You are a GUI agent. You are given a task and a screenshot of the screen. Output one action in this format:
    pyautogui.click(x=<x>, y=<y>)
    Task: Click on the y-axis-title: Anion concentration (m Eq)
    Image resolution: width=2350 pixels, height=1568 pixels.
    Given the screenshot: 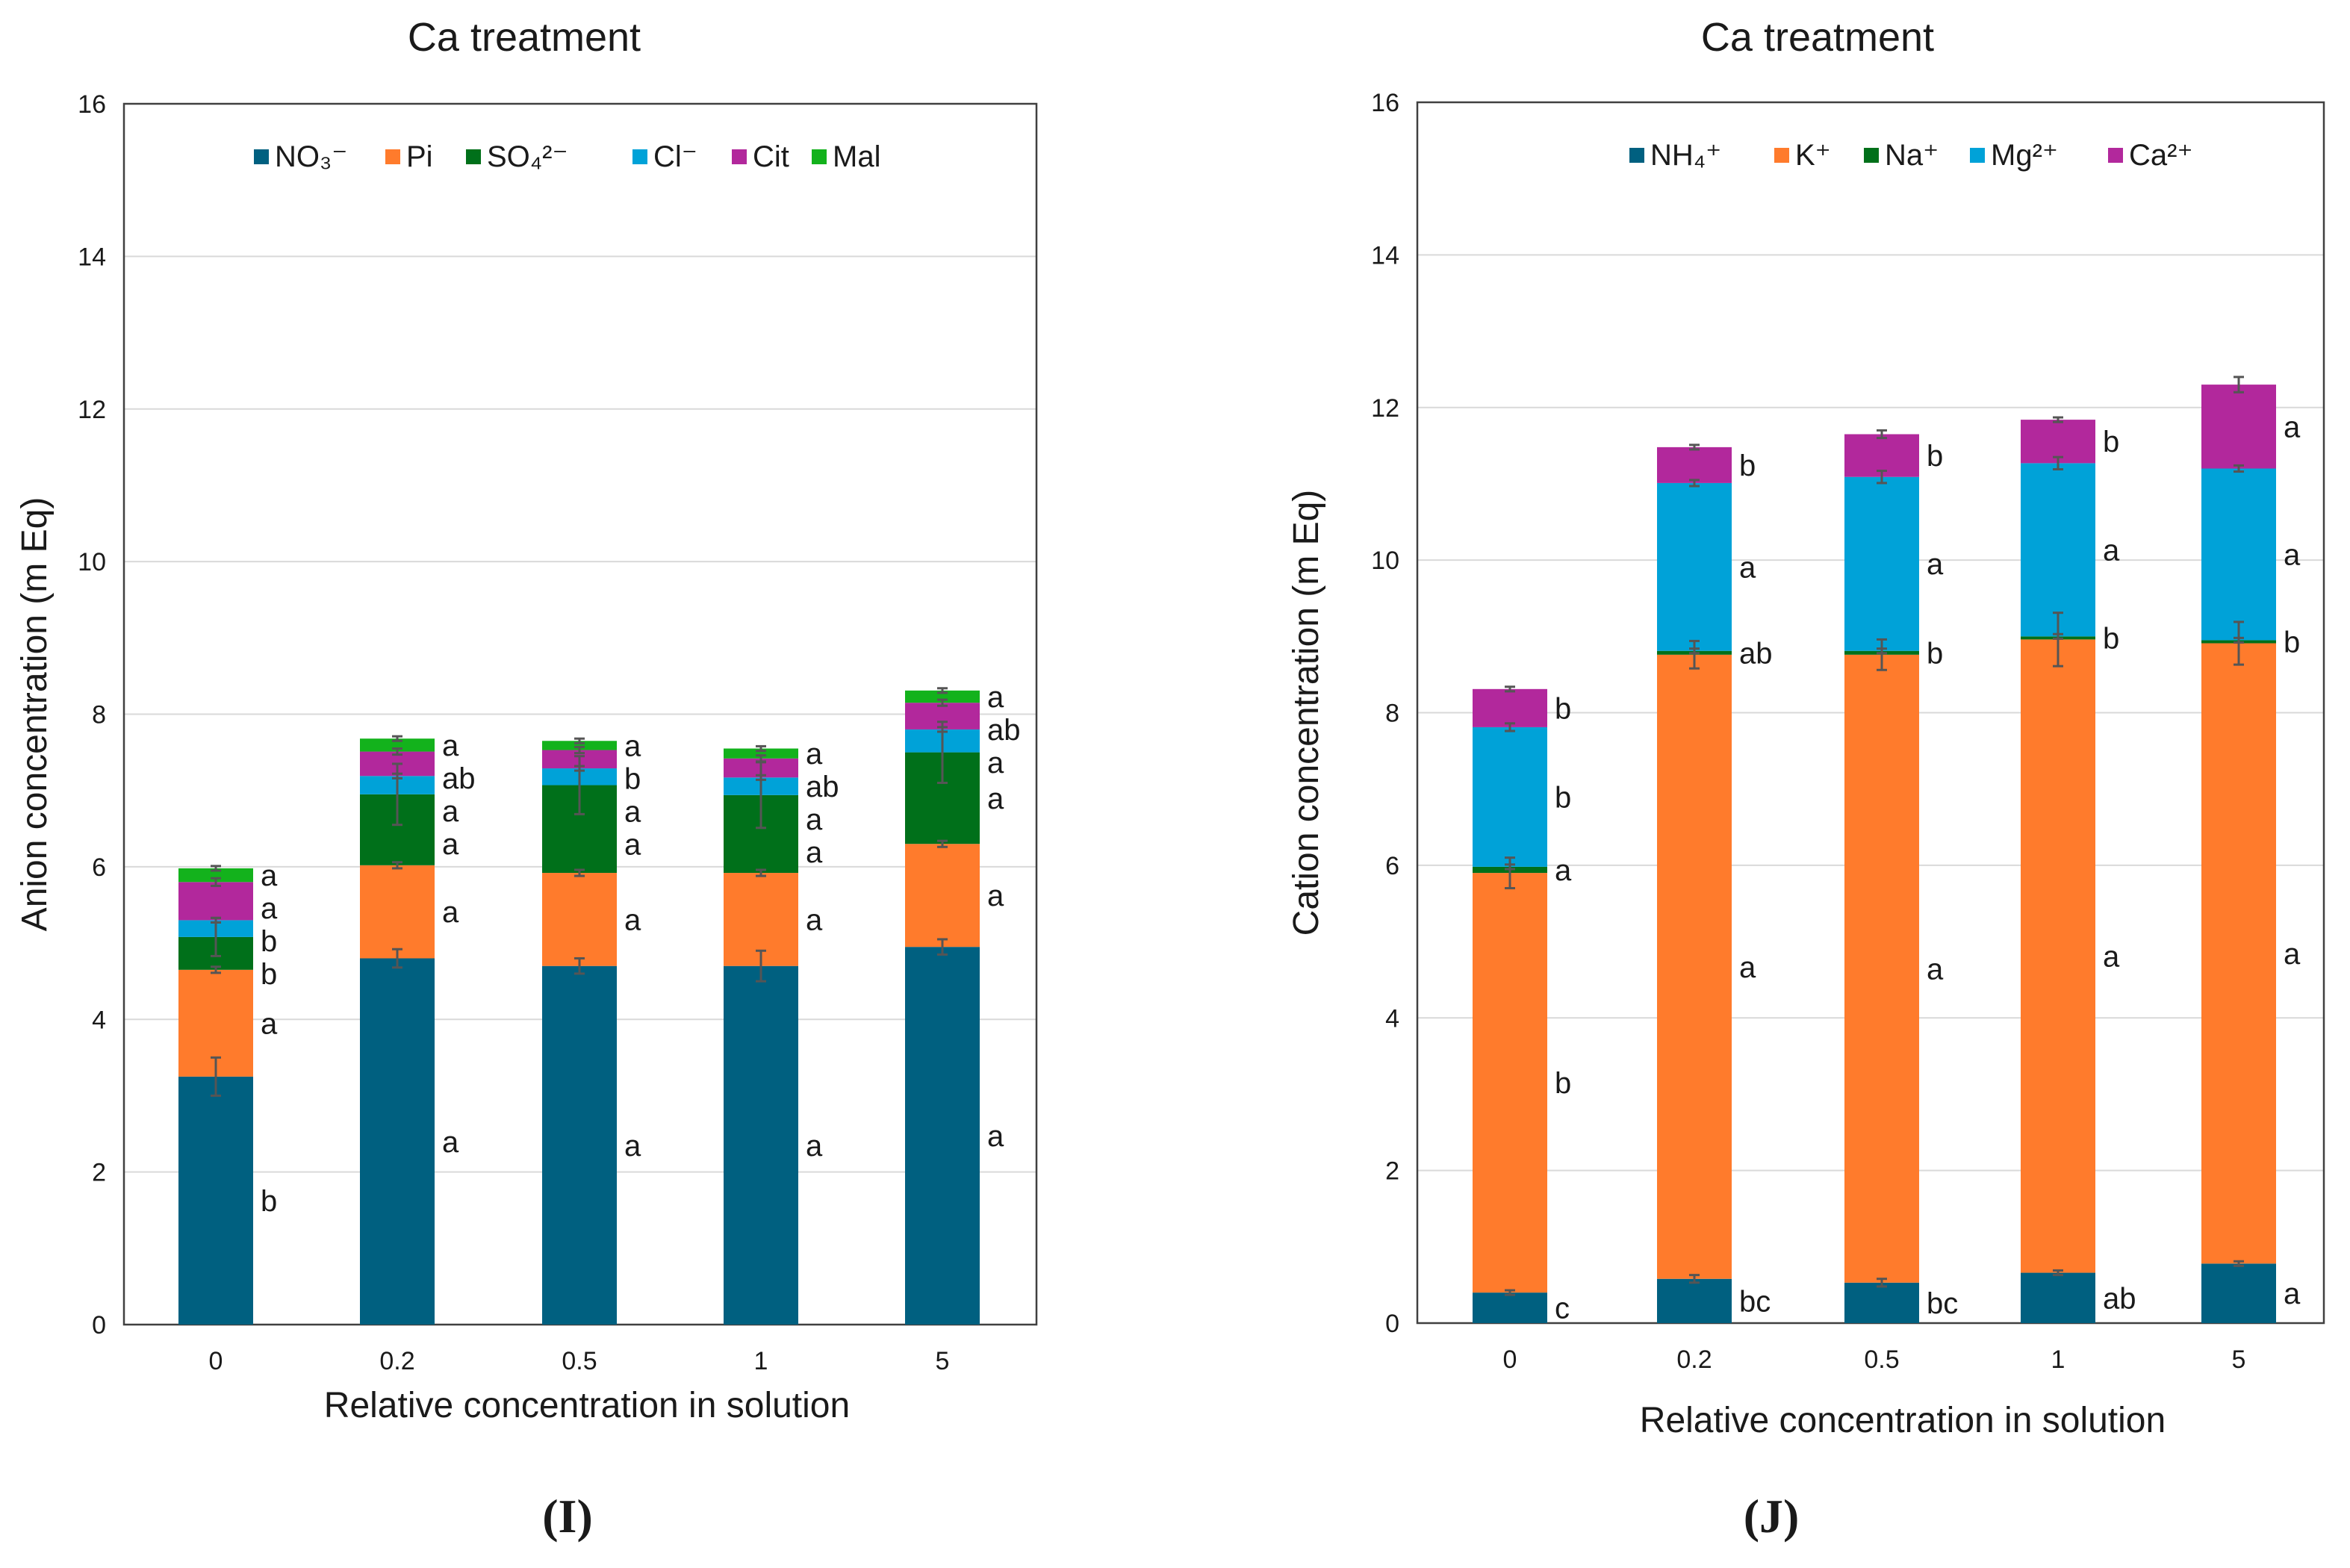 What is the action you would take?
    pyautogui.click(x=35, y=714)
    